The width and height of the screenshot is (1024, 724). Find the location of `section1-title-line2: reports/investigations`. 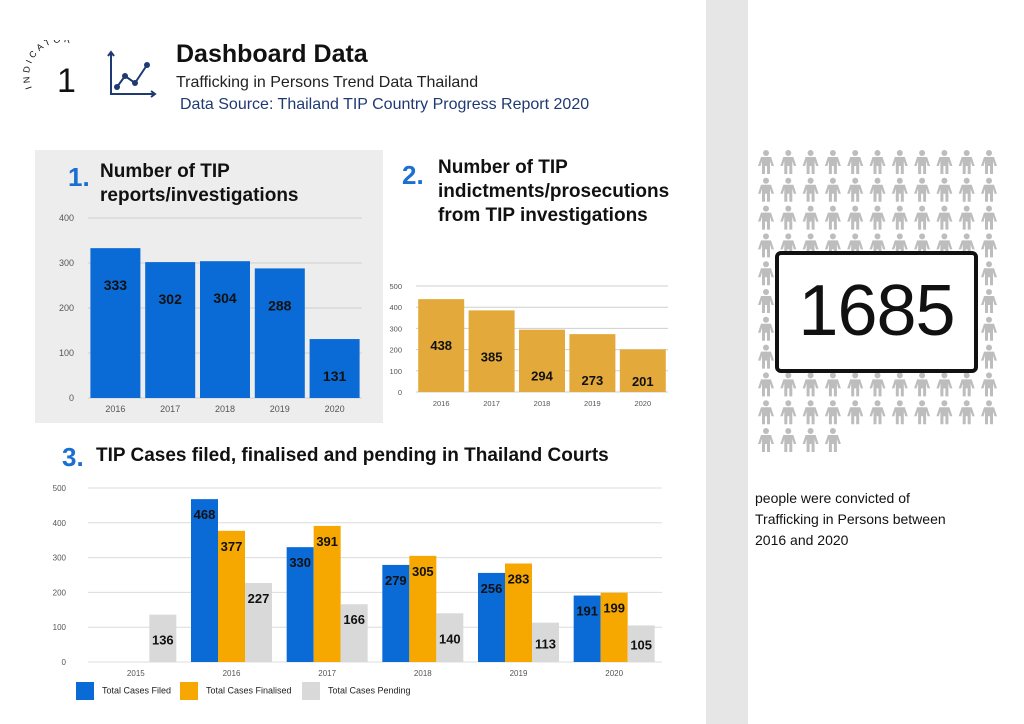

section1-title-line2: reports/investigations is located at coordinates (199, 195).